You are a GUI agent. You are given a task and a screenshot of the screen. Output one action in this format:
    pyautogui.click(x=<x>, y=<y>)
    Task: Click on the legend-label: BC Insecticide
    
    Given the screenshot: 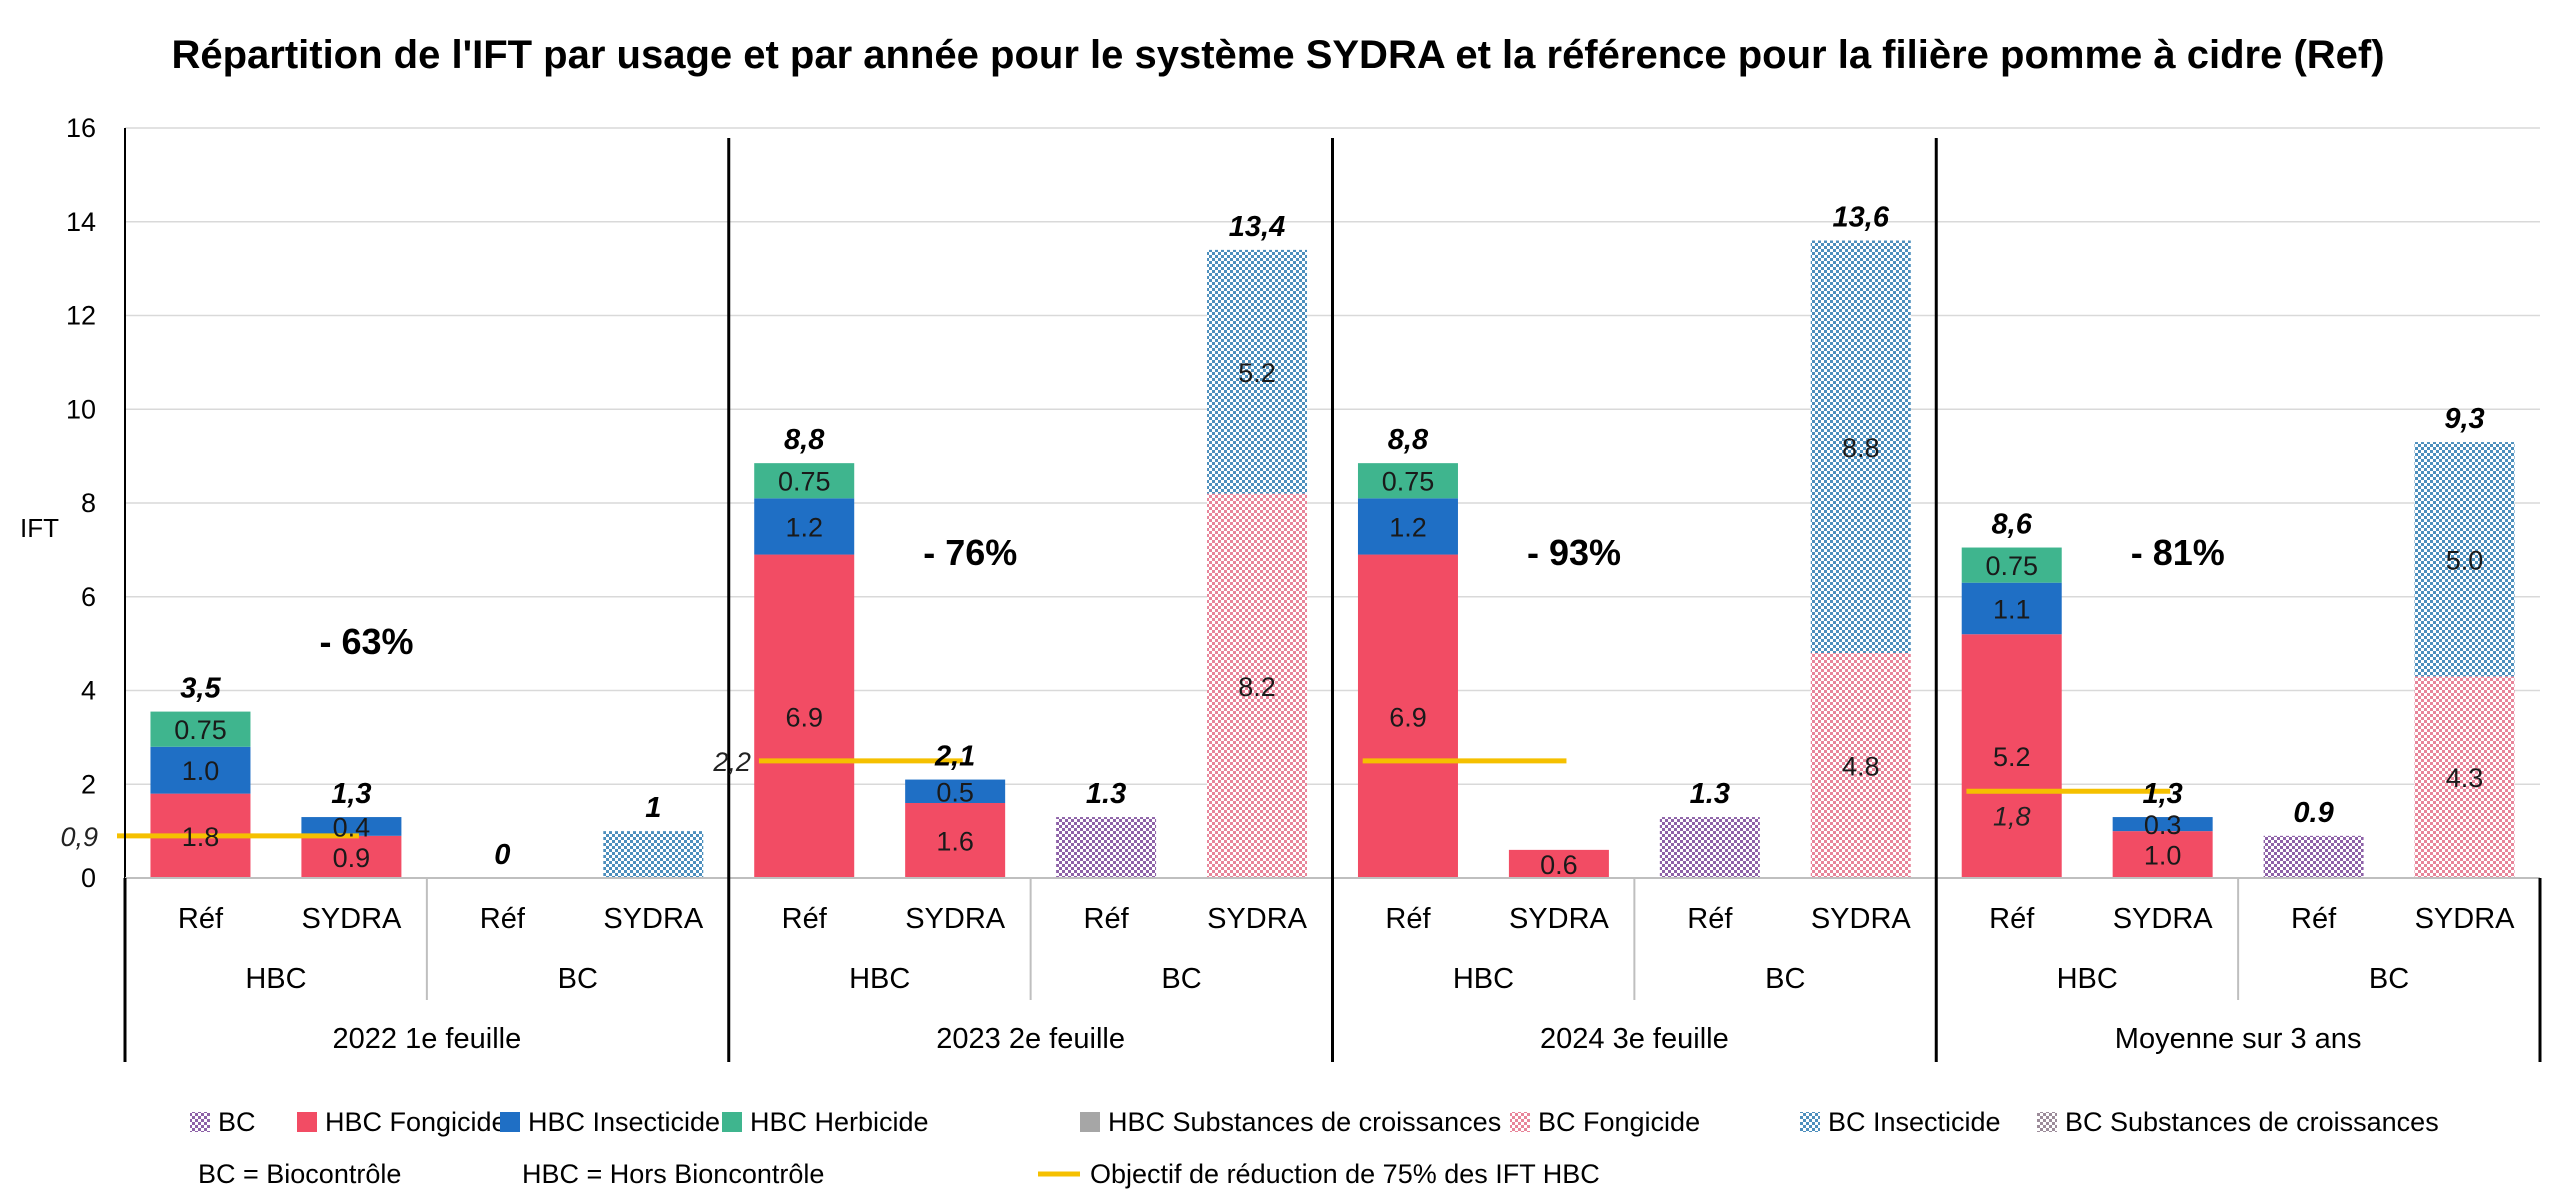 What is the action you would take?
    pyautogui.click(x=1914, y=1122)
    